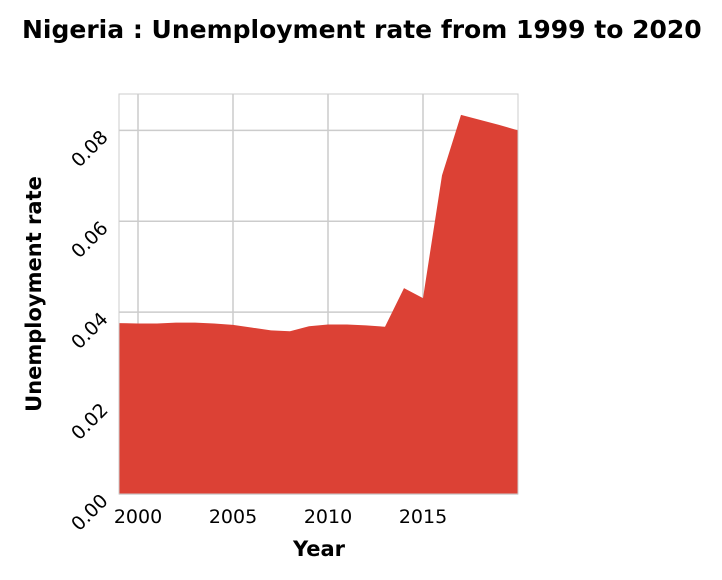  Describe the element at coordinates (89, 512) in the screenshot. I see `y-tick-label: 0.00` at that location.